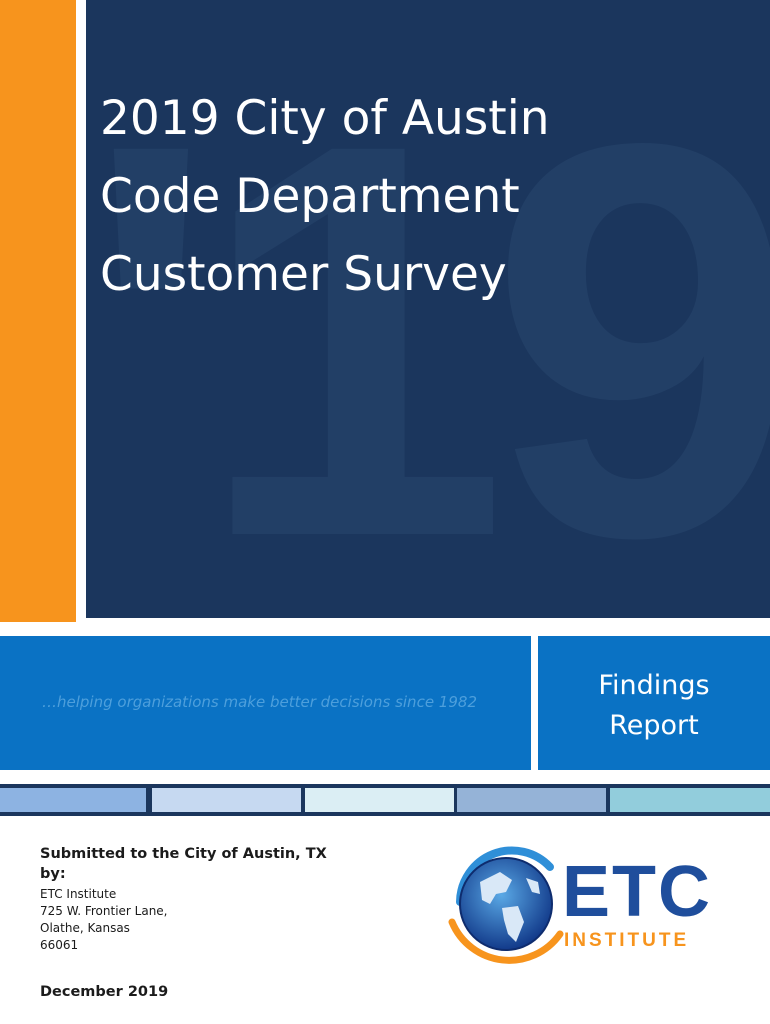 The width and height of the screenshot is (770, 1024). I want to click on address-line: Olathe, Kansas, so click(85, 928).